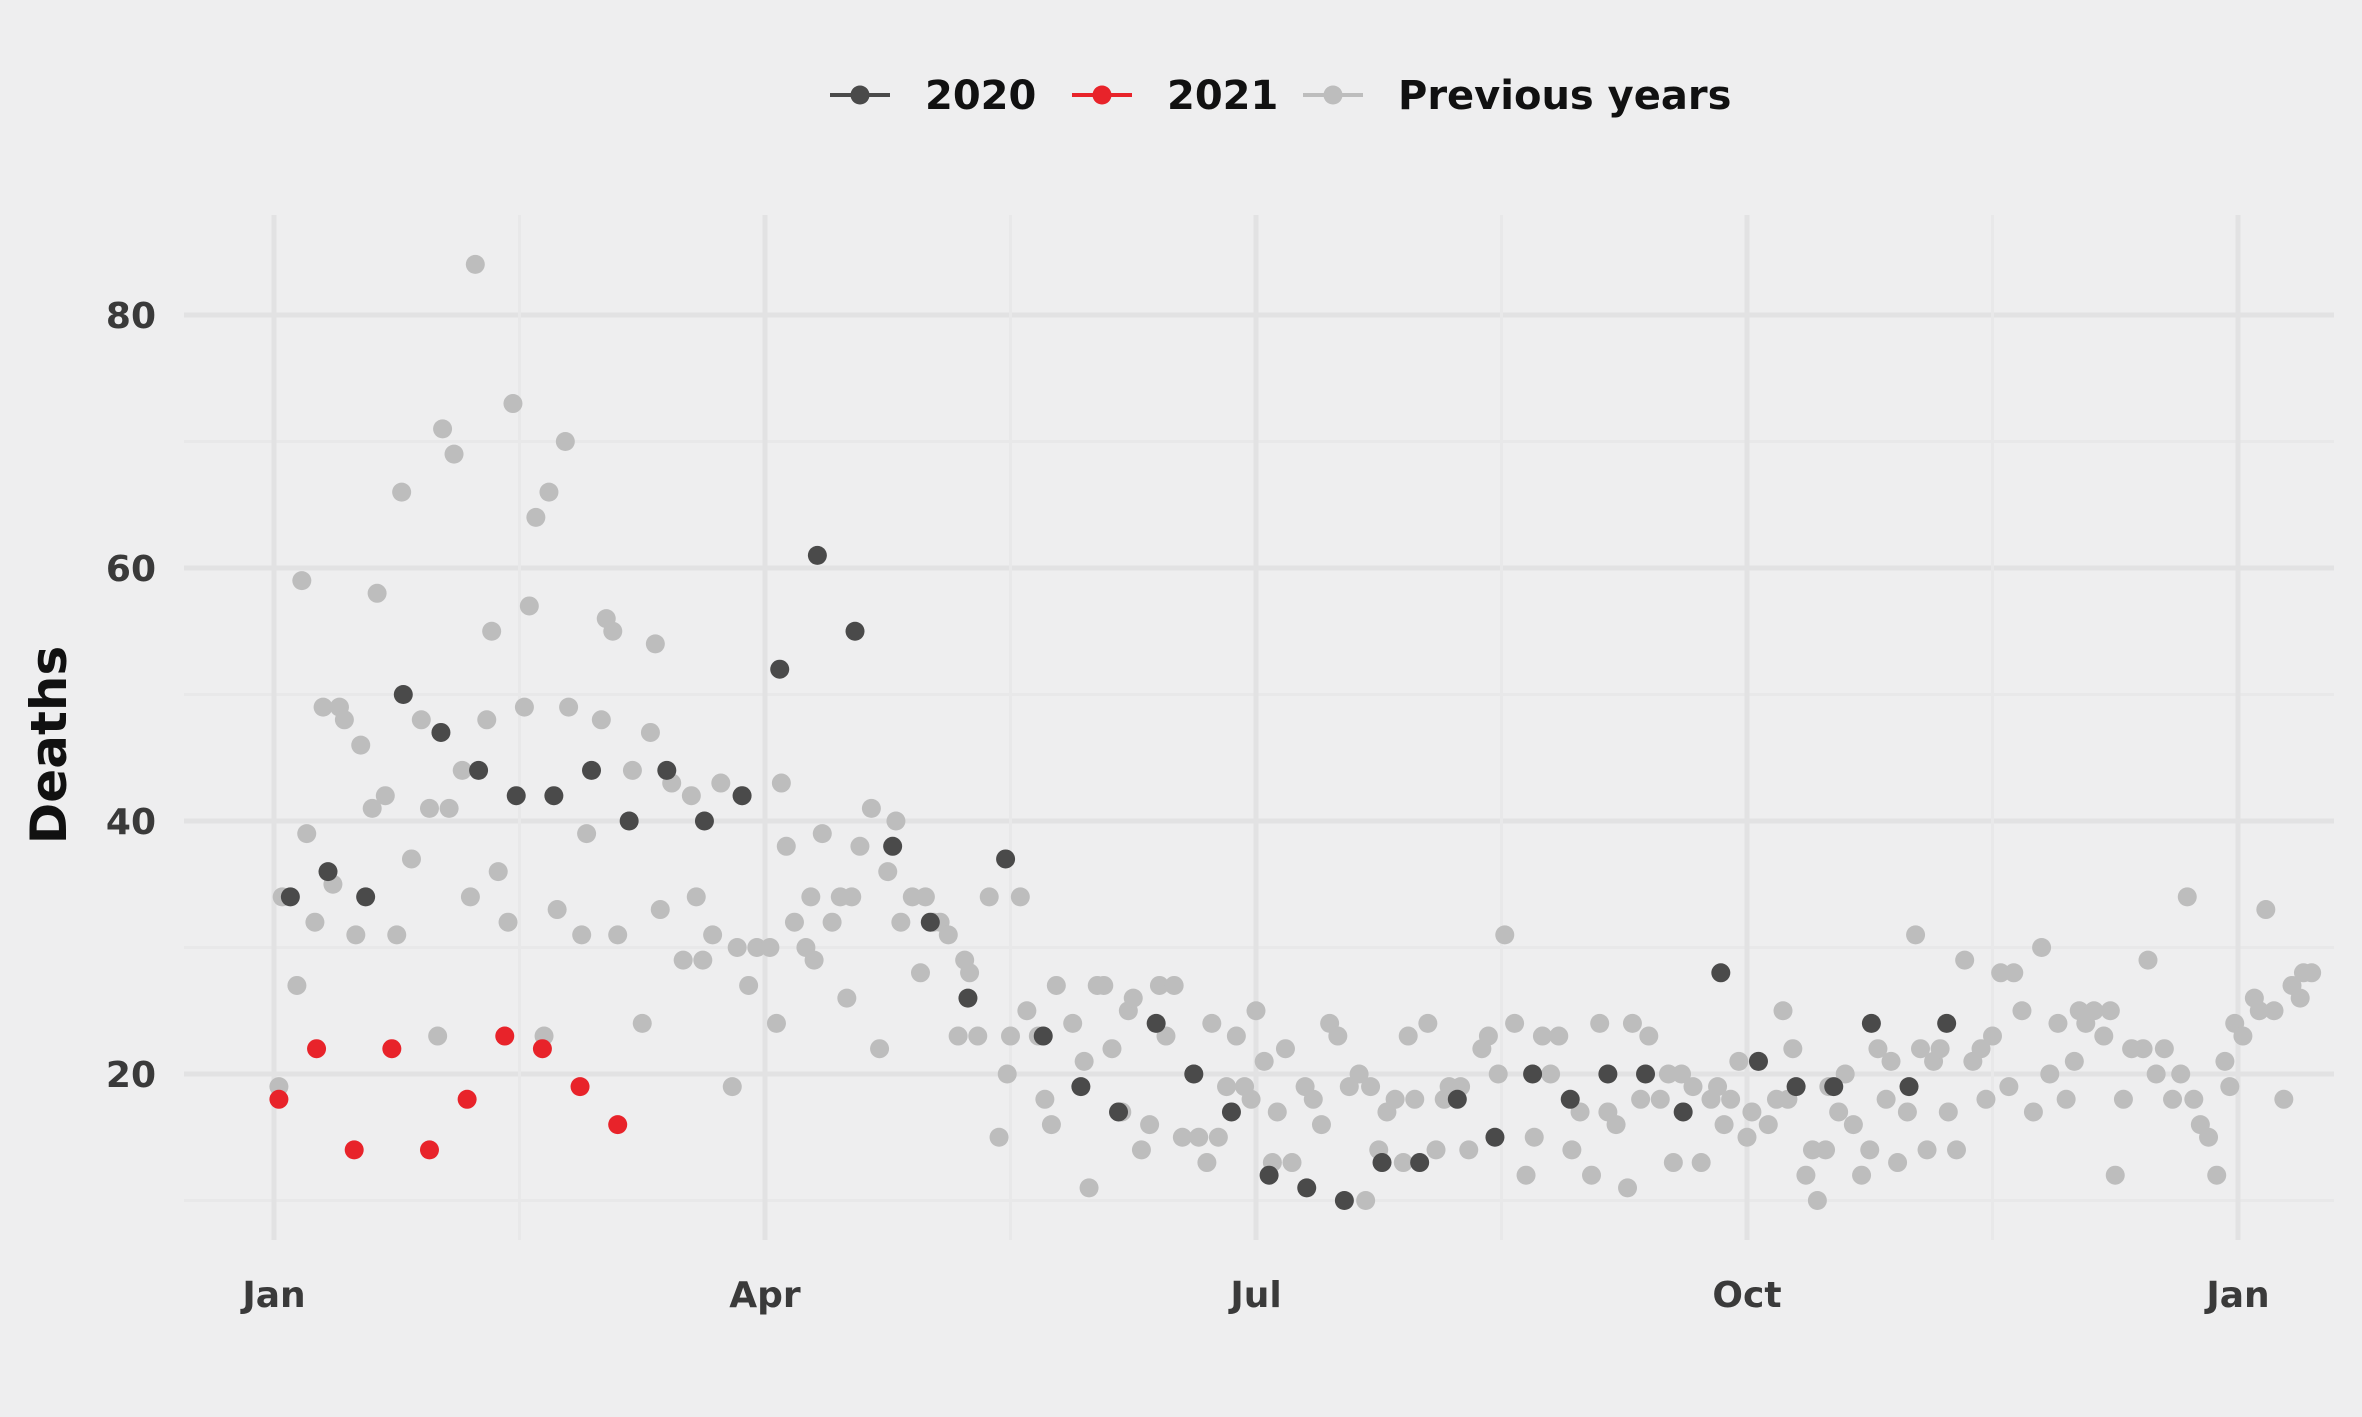  I want to click on x-tick-label: Jan, so click(272, 1295).